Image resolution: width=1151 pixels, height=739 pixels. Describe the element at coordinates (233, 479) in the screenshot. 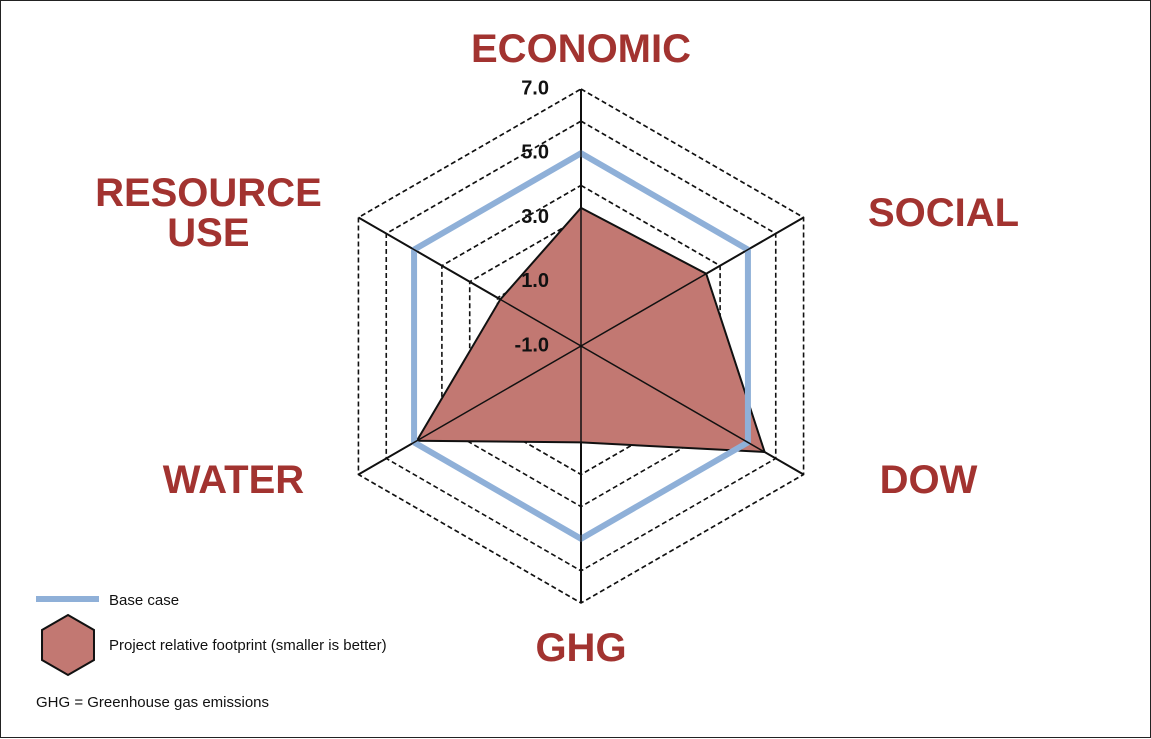

I see `category-label: WATER` at that location.